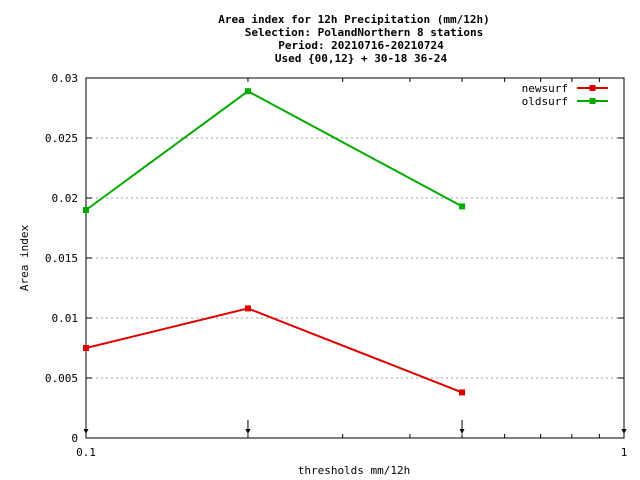 This screenshot has height=480, width=640. I want to click on y-tick-label-1: 0.005, so click(61, 378).